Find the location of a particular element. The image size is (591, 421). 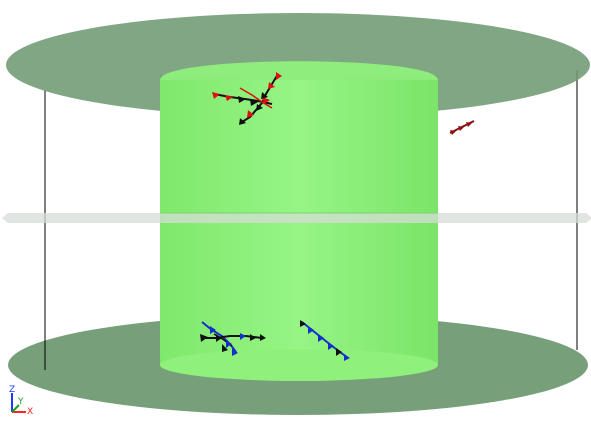

axis-x-label: X is located at coordinates (30, 412).